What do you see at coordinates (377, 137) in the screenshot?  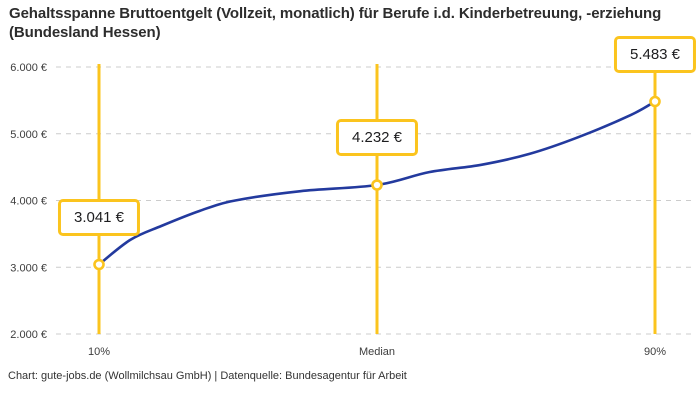 I see `value-label-median: 4.232 €` at bounding box center [377, 137].